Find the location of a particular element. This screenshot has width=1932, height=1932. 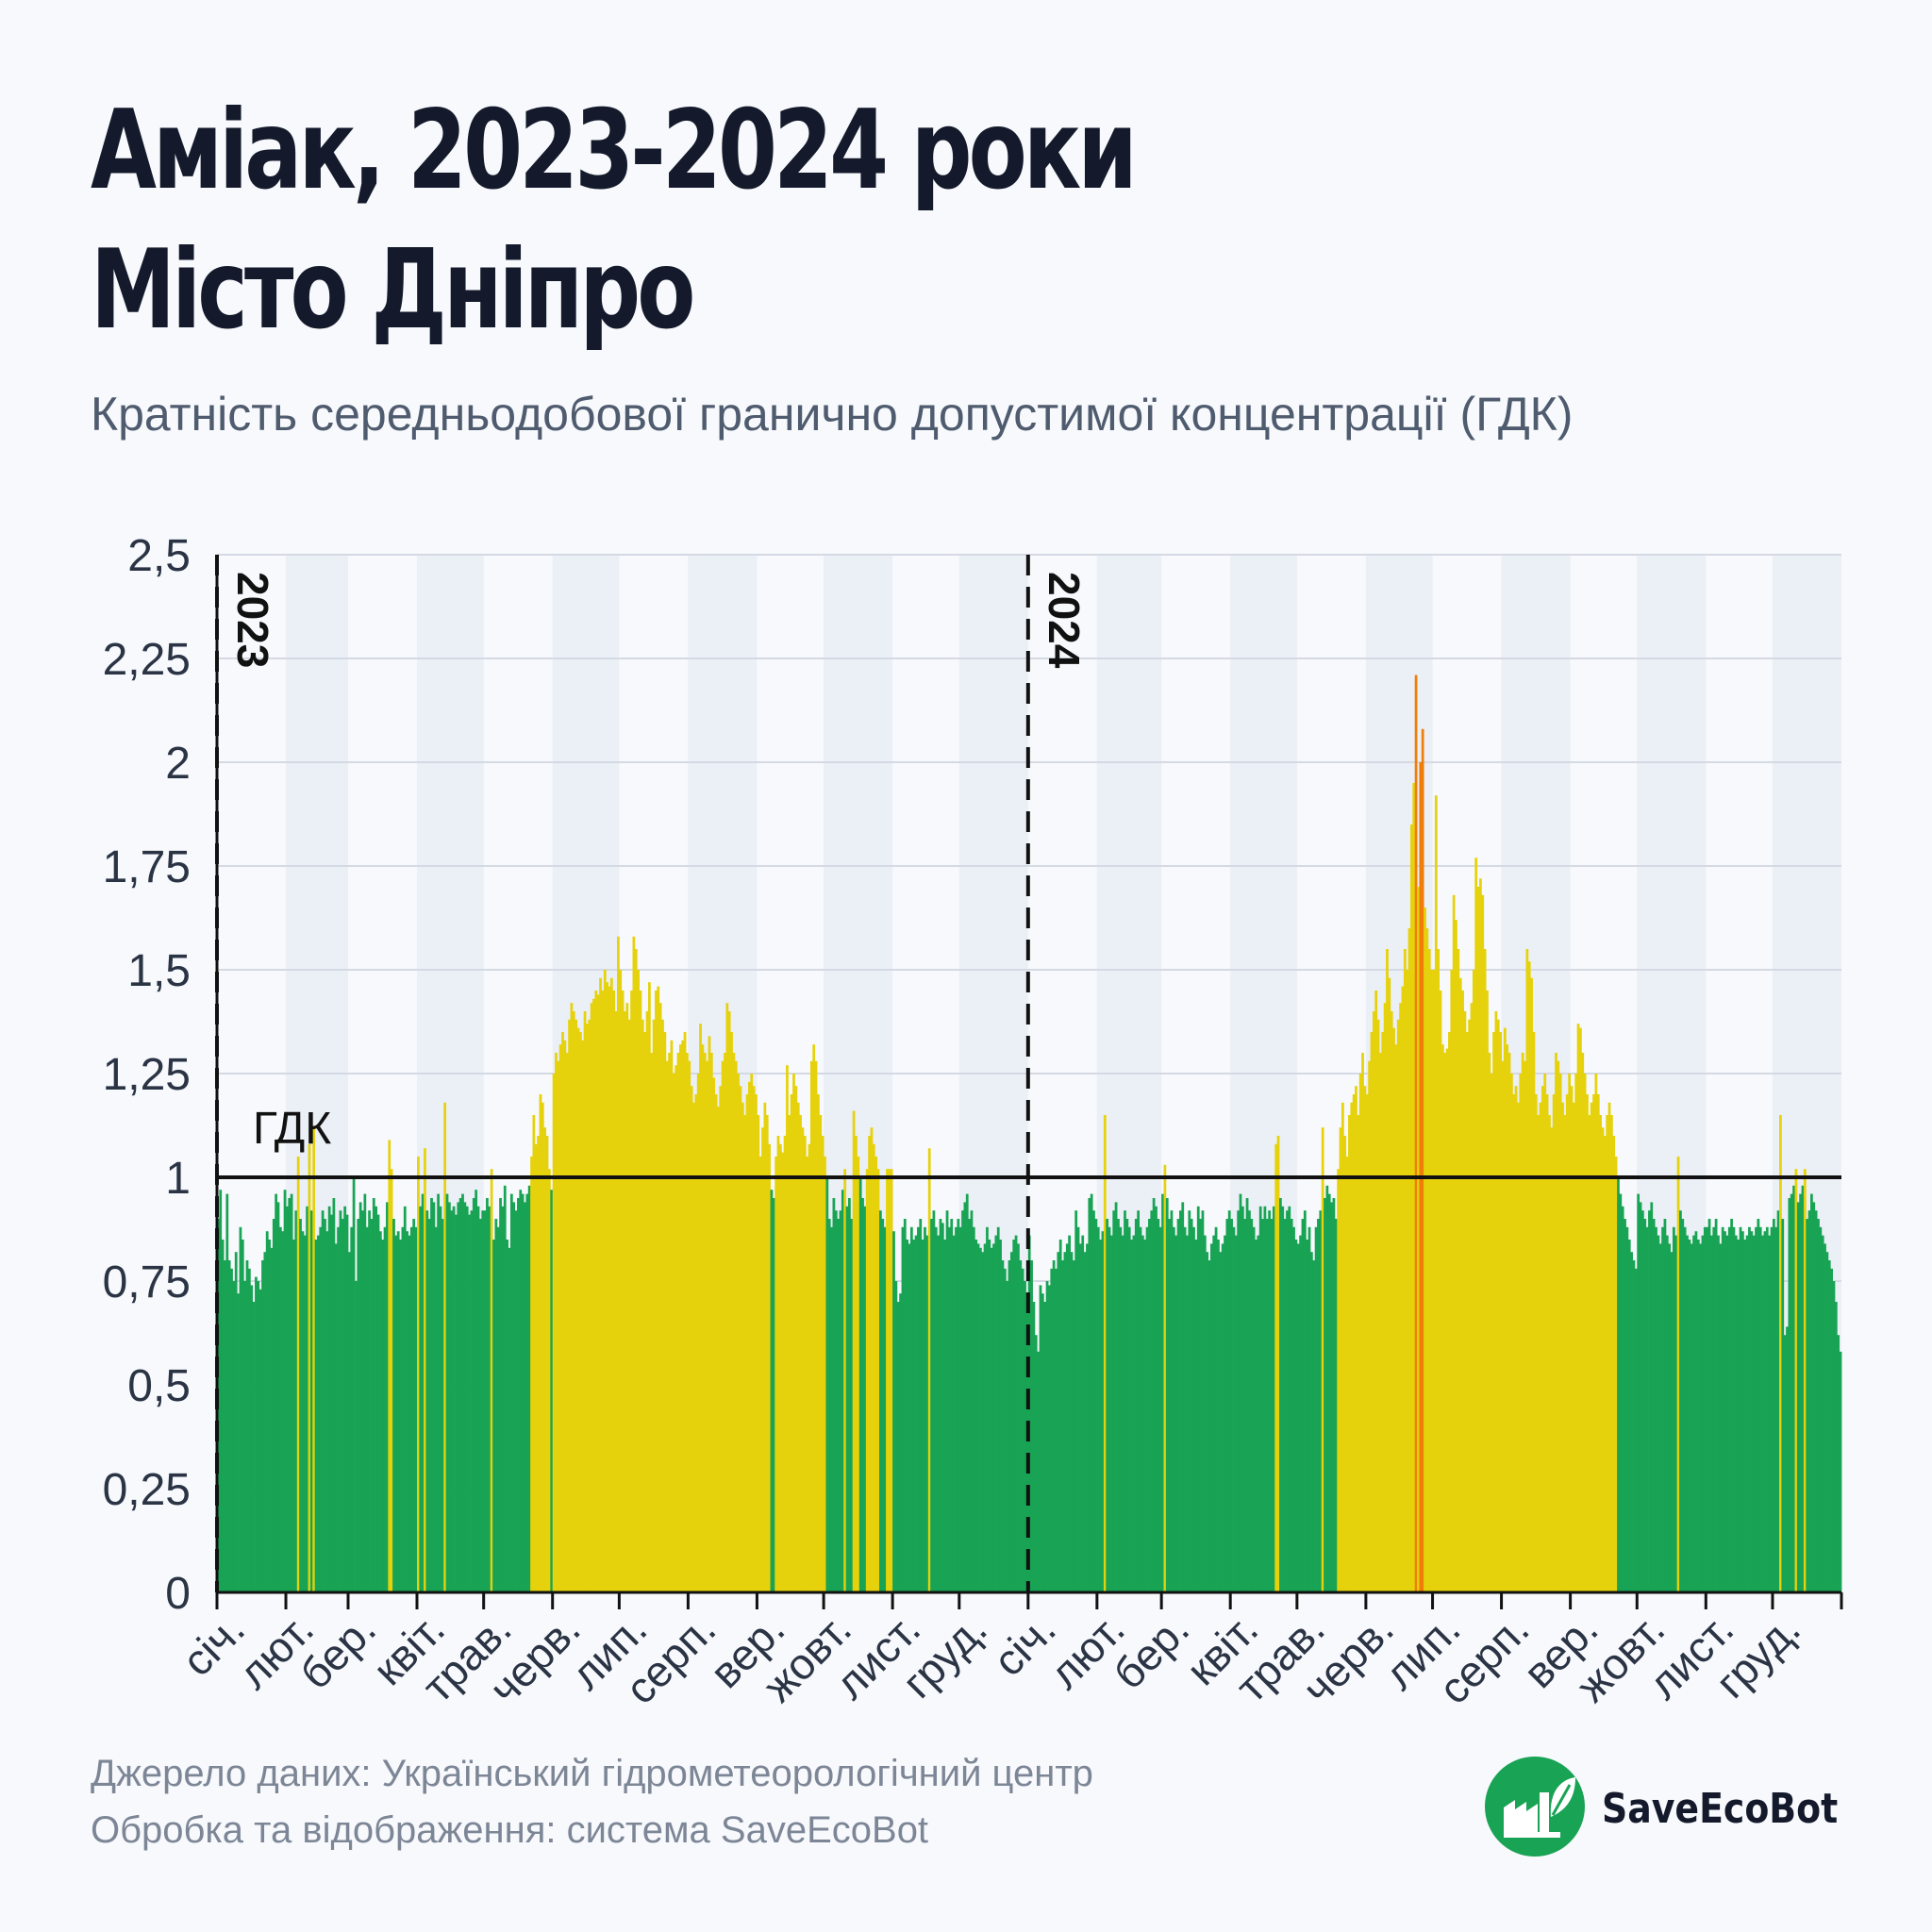

y-tick-label: 1,25 is located at coordinates (147, 1075).